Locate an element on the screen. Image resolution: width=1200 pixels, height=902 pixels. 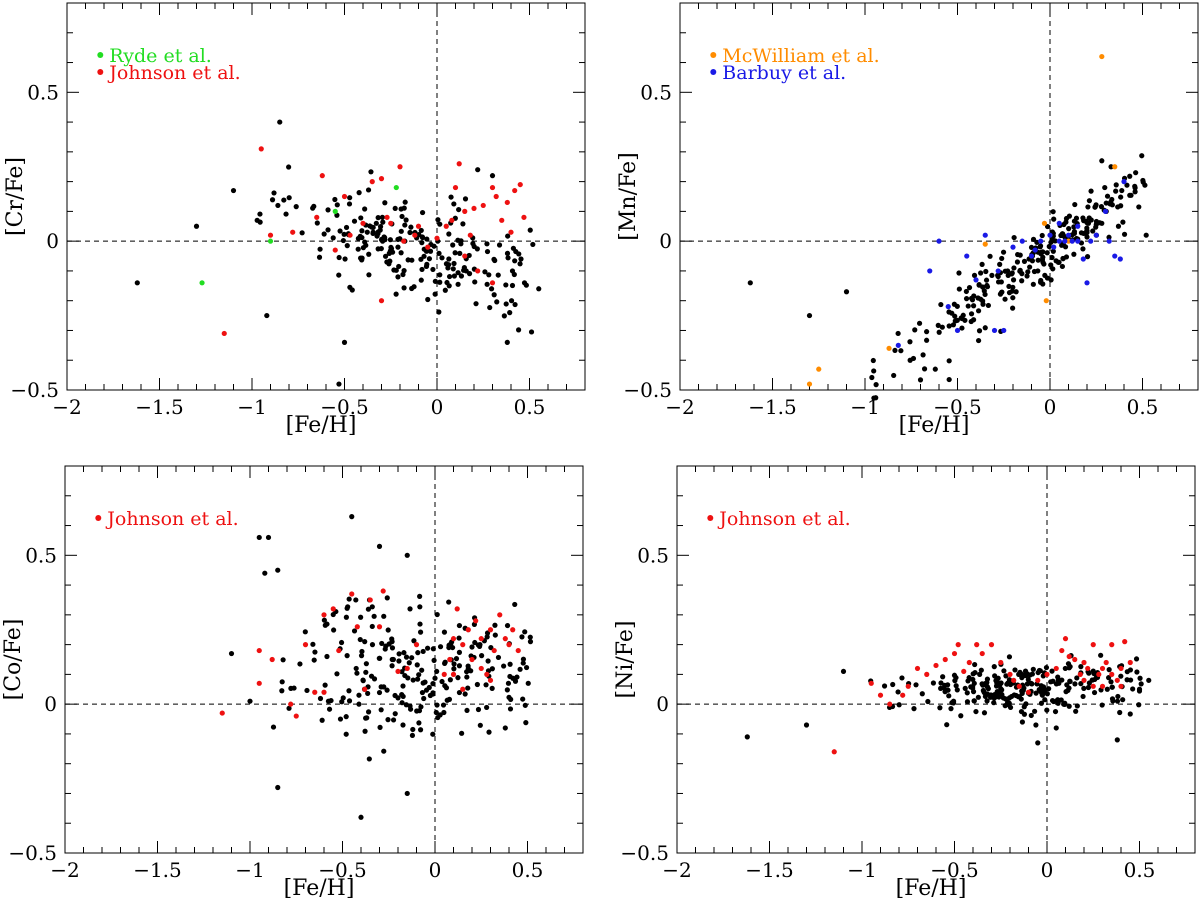
x-axis-label: [Fe/H] is located at coordinates (321, 425).